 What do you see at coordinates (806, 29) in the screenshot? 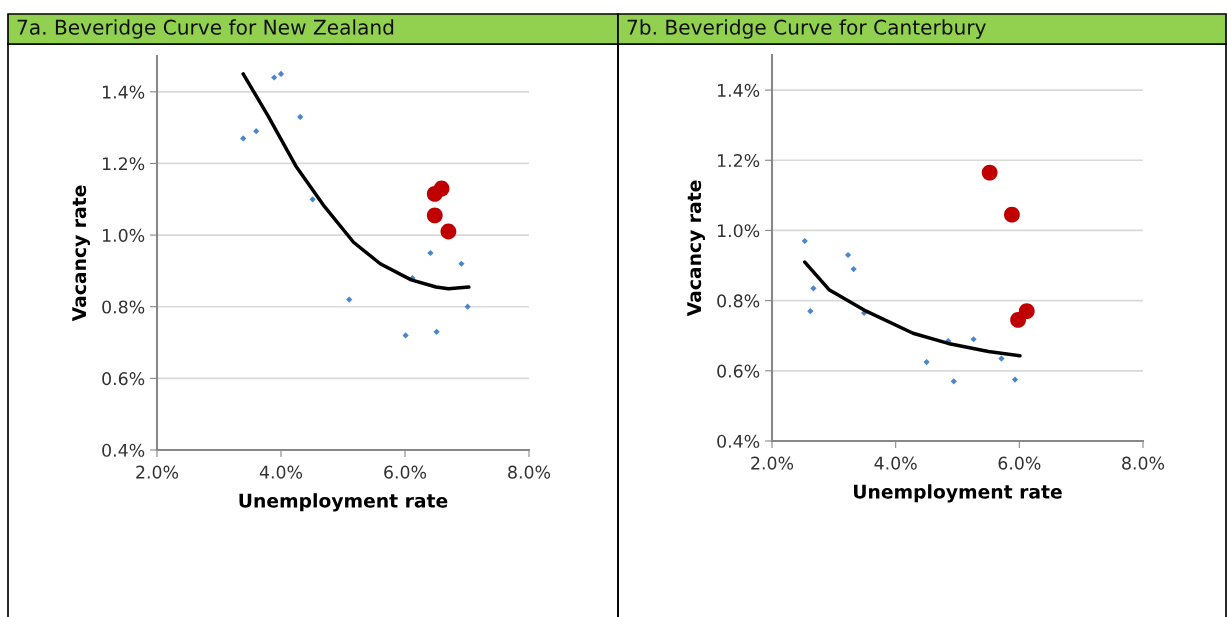
I see `chart-title: 7b. Beveridge Curve for Canterbury` at bounding box center [806, 29].